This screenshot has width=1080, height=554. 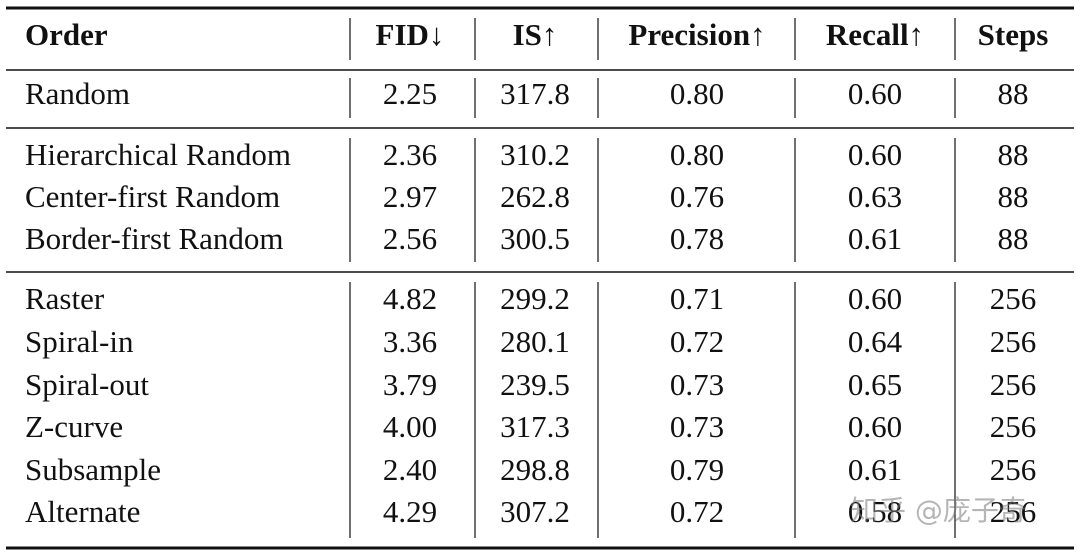 What do you see at coordinates (535, 34) in the screenshot?
I see `cell: IS↑` at bounding box center [535, 34].